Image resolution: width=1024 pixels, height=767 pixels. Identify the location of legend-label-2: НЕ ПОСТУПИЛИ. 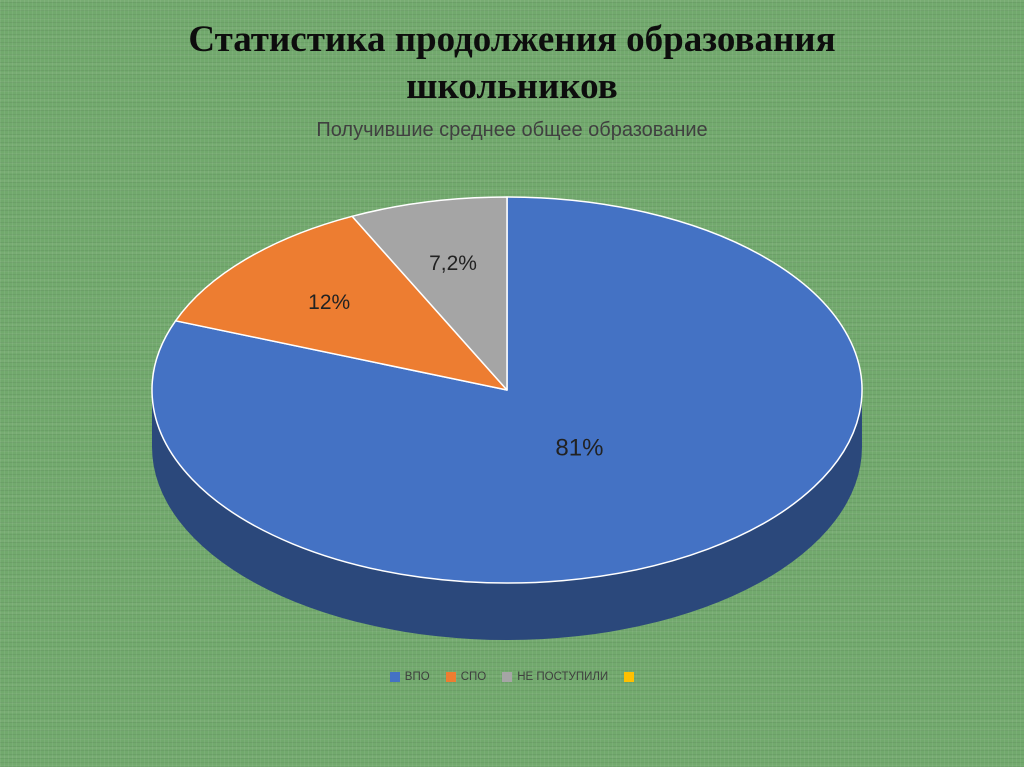
(563, 677).